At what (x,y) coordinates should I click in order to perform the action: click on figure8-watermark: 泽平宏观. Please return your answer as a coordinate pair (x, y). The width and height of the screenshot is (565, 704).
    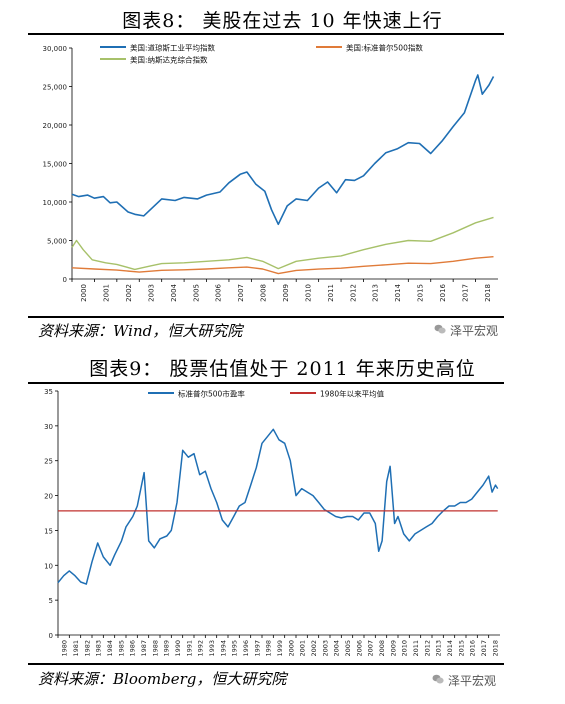
    Looking at the image, I should click on (474, 331).